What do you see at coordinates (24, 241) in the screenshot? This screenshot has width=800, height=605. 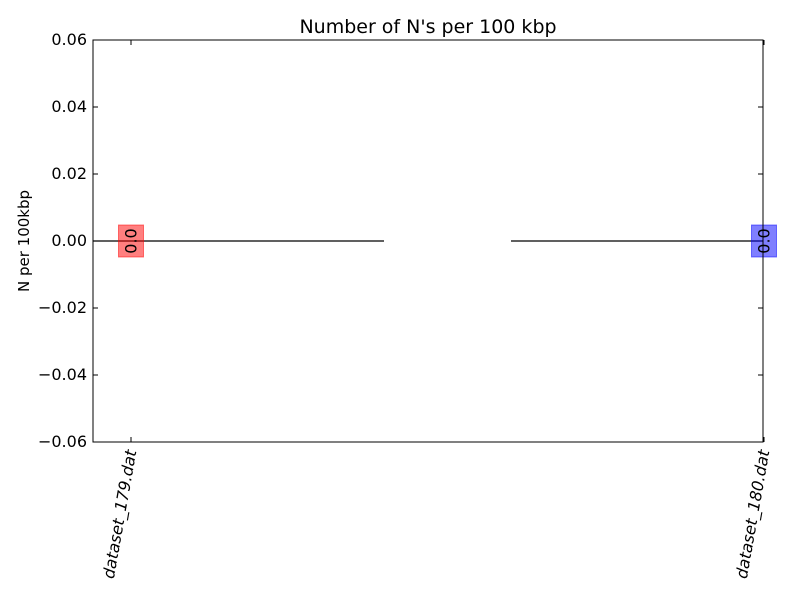 I see `y-axis-label: N per 100kbp` at bounding box center [24, 241].